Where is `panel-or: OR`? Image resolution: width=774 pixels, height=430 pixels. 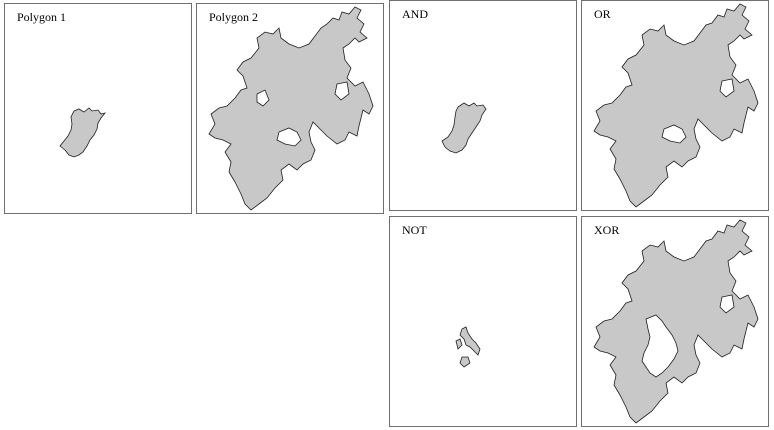 panel-or: OR is located at coordinates (675, 105).